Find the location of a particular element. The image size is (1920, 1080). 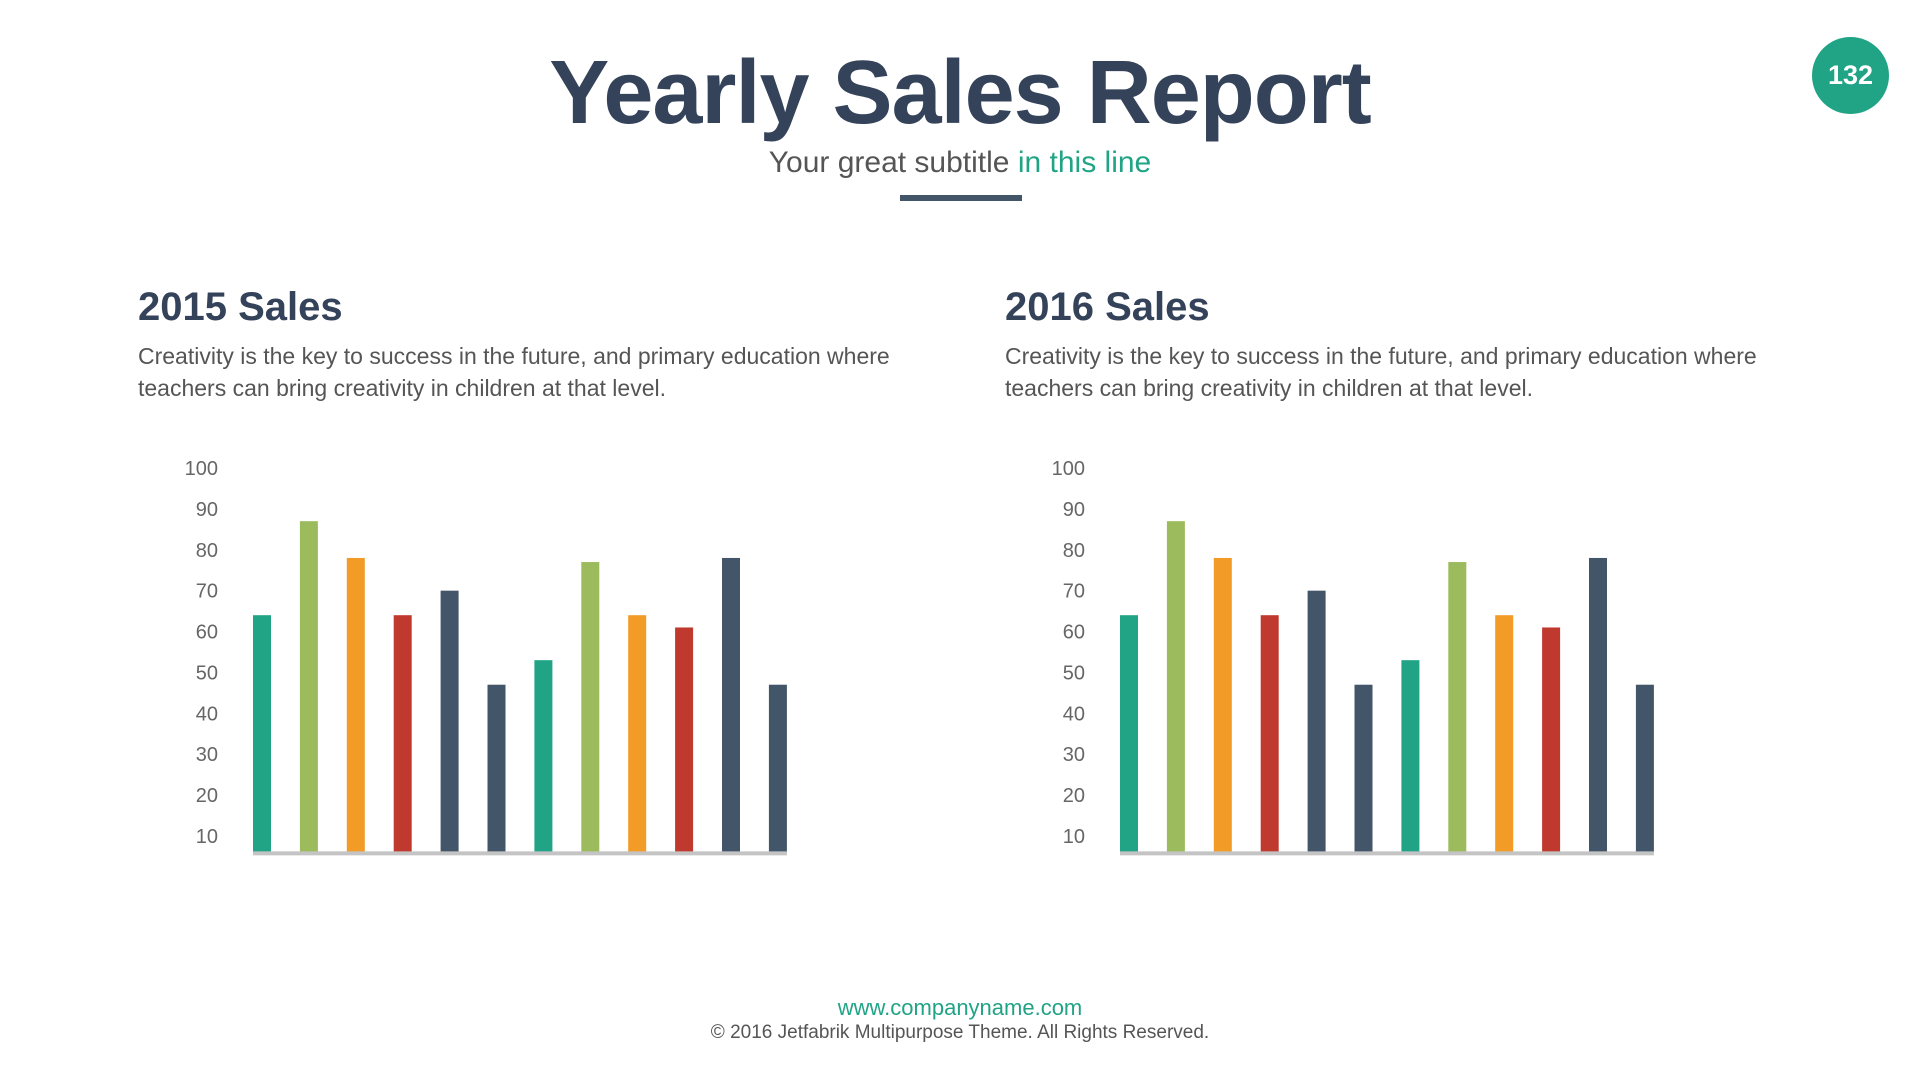

footer-url-link: www.companyname.com is located at coordinates (960, 1007).